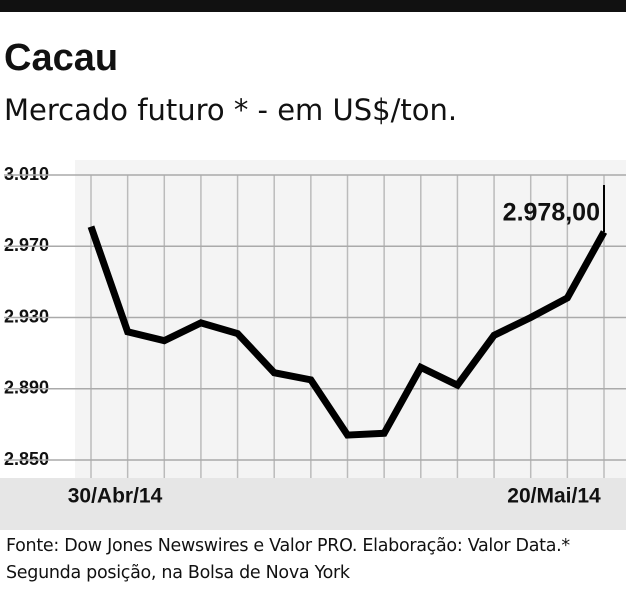 This screenshot has width=626, height=600. Describe the element at coordinates (26, 459) in the screenshot. I see `y-tick-label: 2.850` at that location.